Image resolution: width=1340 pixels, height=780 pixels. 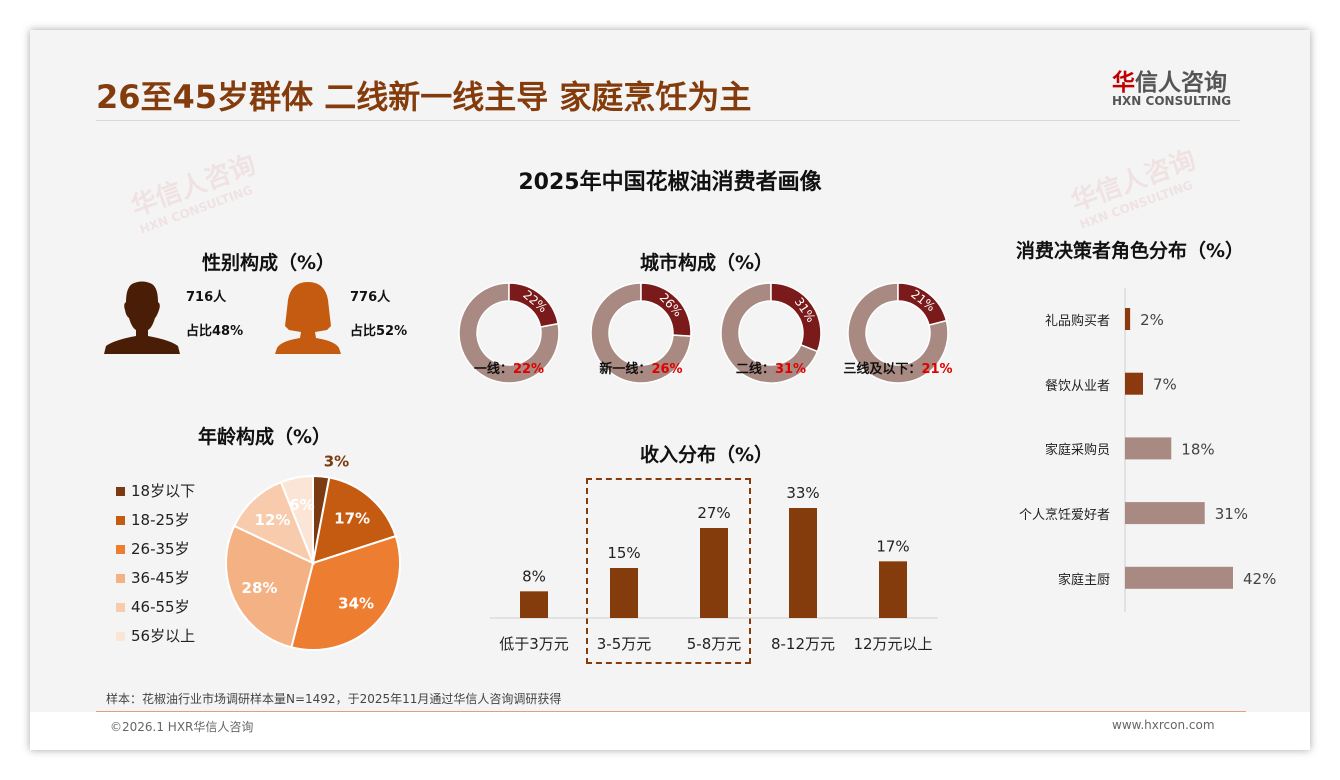 What do you see at coordinates (1077, 321) in the screenshot?
I see `role-category-label: 礼品购买者` at bounding box center [1077, 321].